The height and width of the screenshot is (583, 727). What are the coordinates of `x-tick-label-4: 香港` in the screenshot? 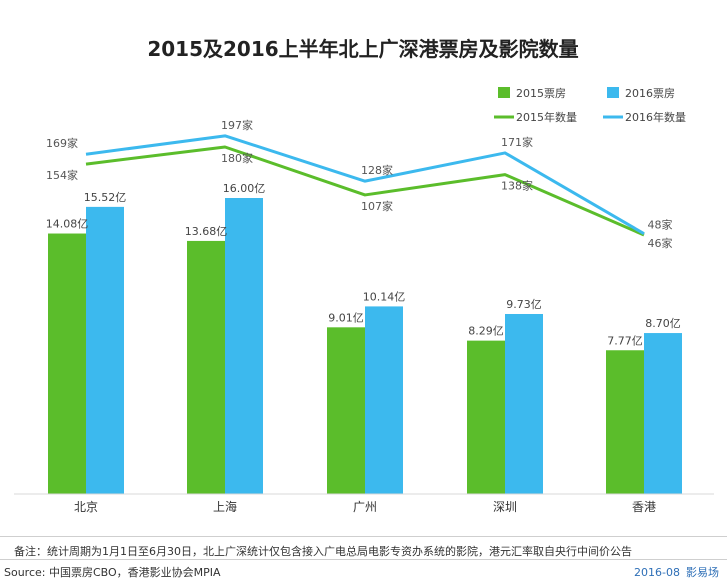 It's located at (644, 507).